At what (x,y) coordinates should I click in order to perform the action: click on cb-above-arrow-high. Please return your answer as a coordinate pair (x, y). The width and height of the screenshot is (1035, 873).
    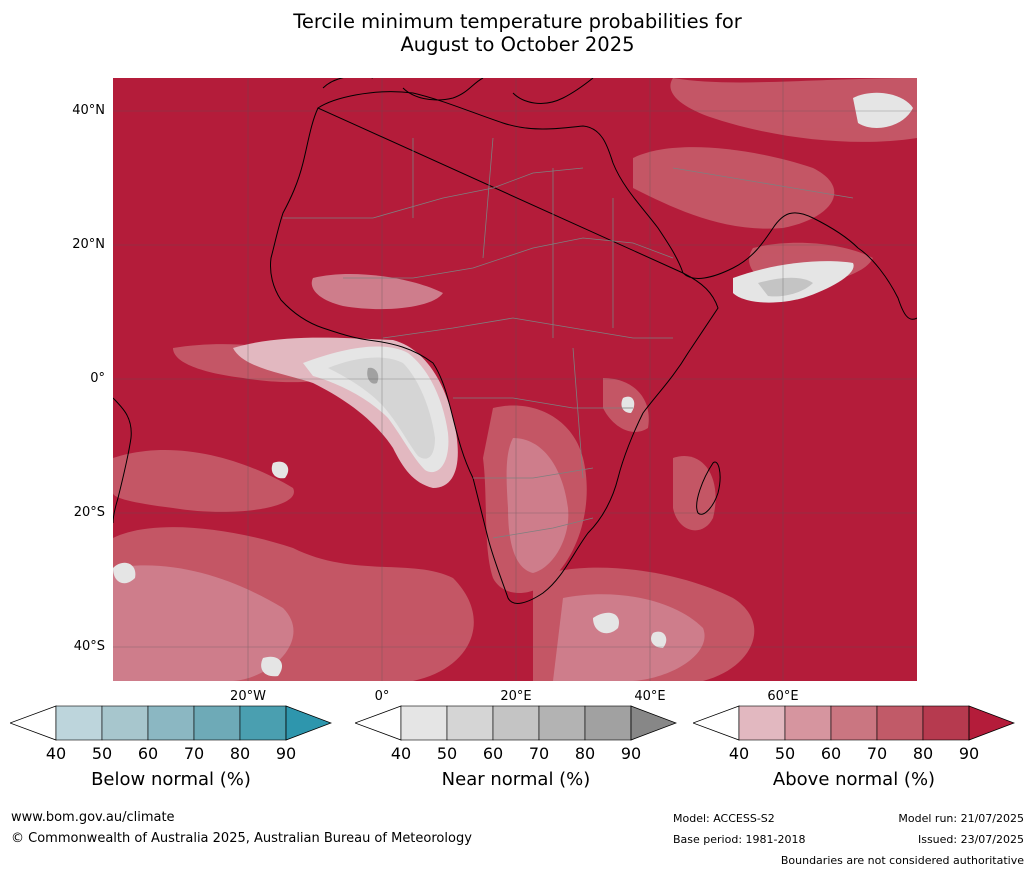
    Looking at the image, I should click on (991, 723).